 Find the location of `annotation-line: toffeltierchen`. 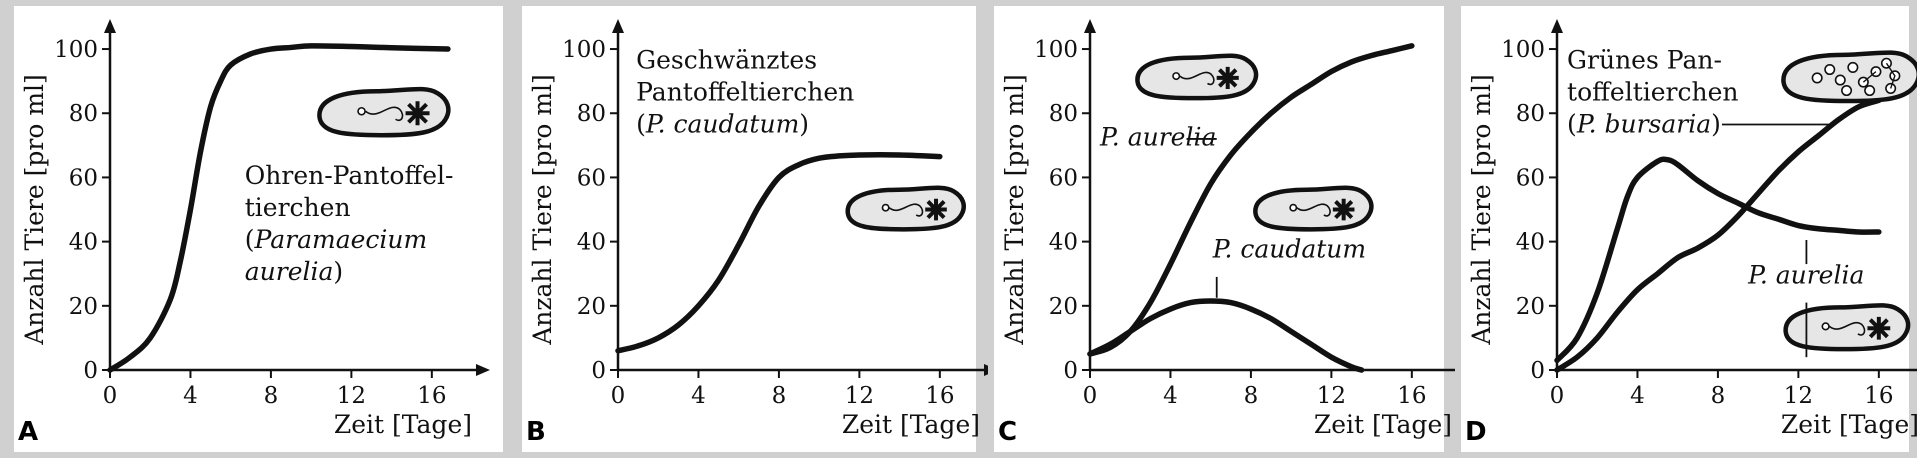

annotation-line: toffeltierchen is located at coordinates (1652, 91).